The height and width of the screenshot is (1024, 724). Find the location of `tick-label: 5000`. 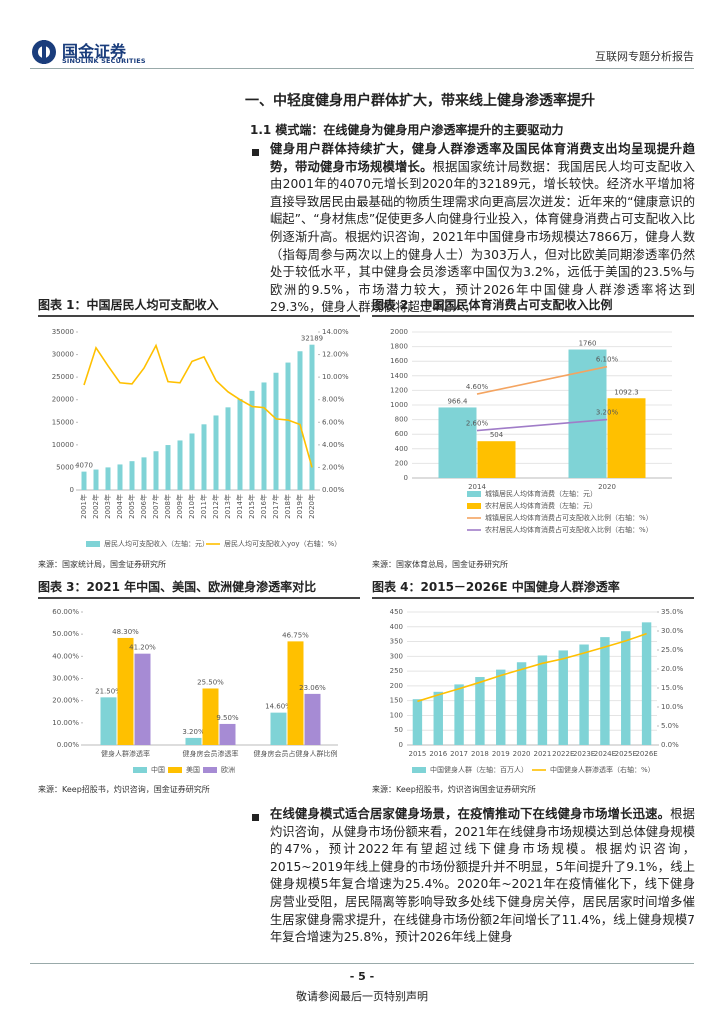

tick-label: 5000 is located at coordinates (65, 467).